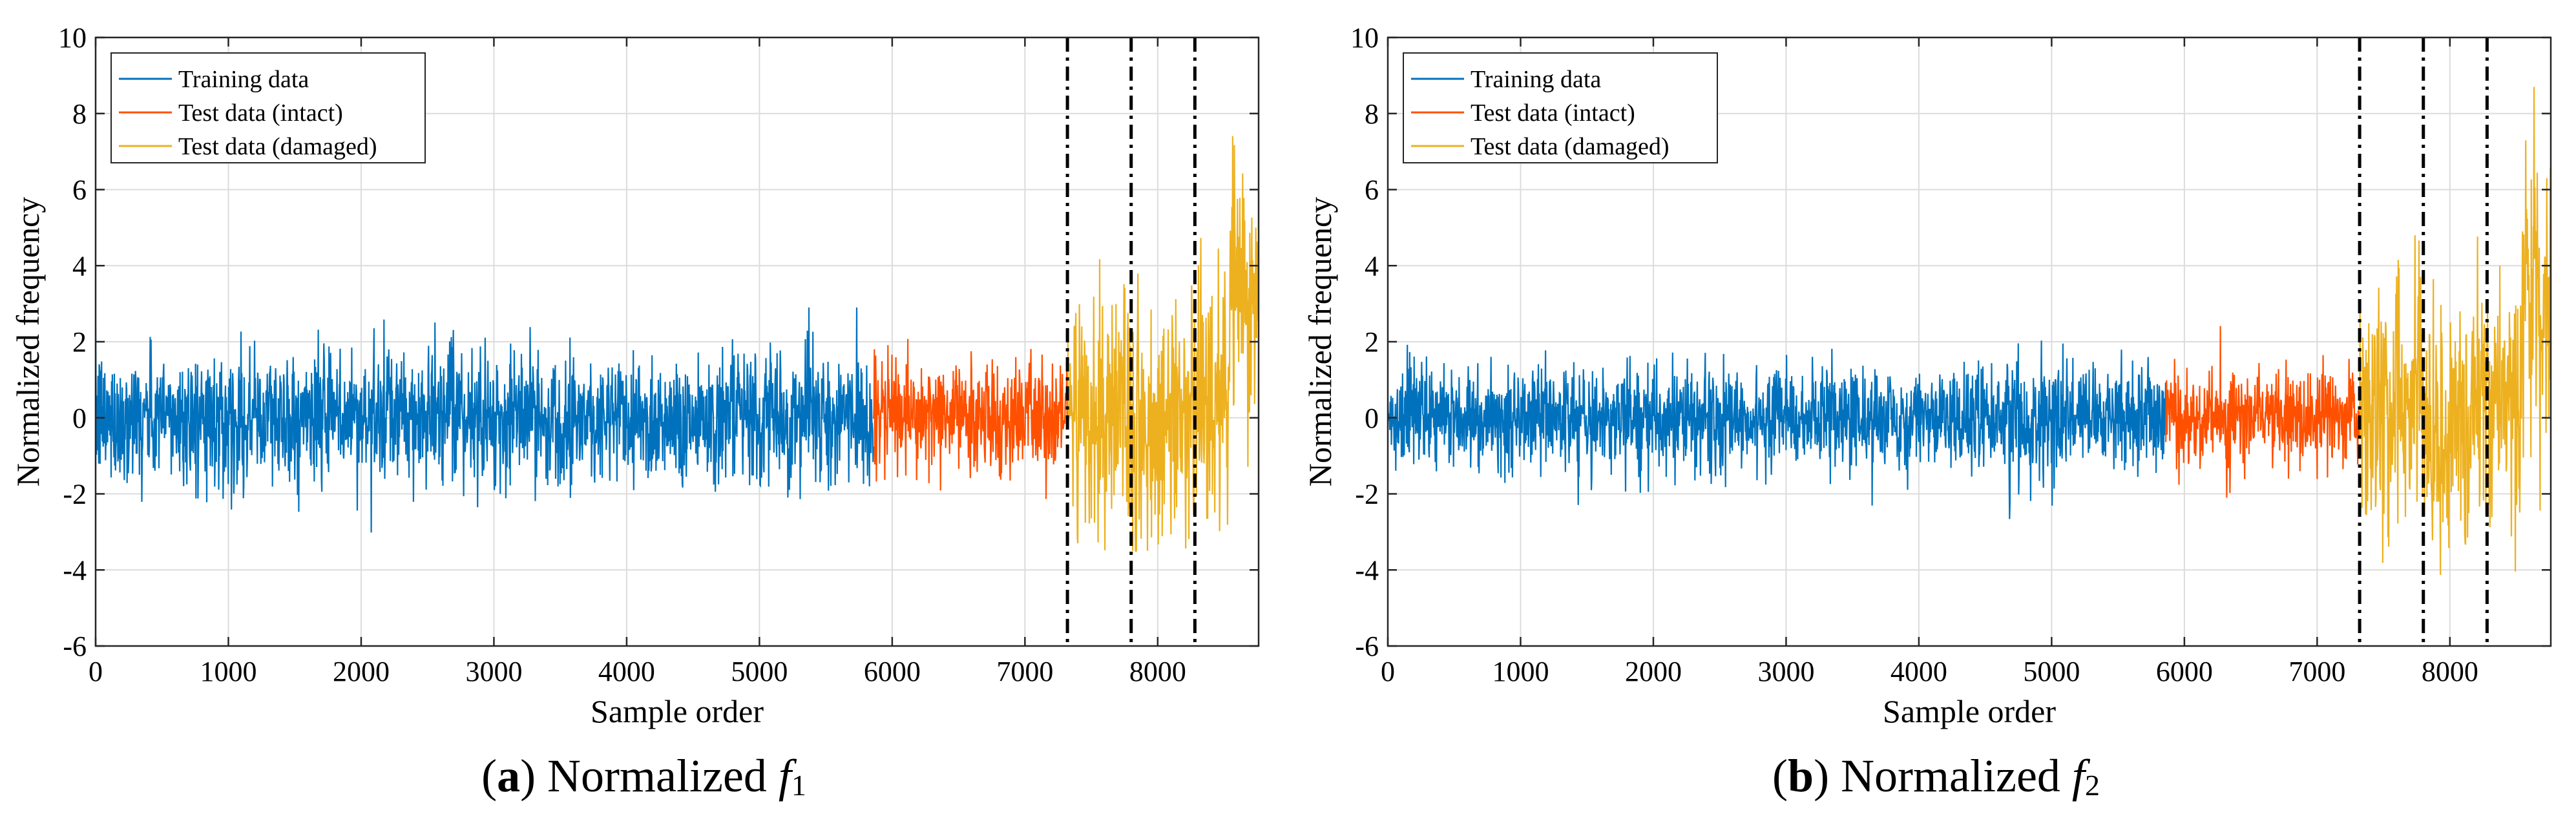 The height and width of the screenshot is (823, 2576). What do you see at coordinates (2092, 785) in the screenshot?
I see `caption-subscript: 2` at bounding box center [2092, 785].